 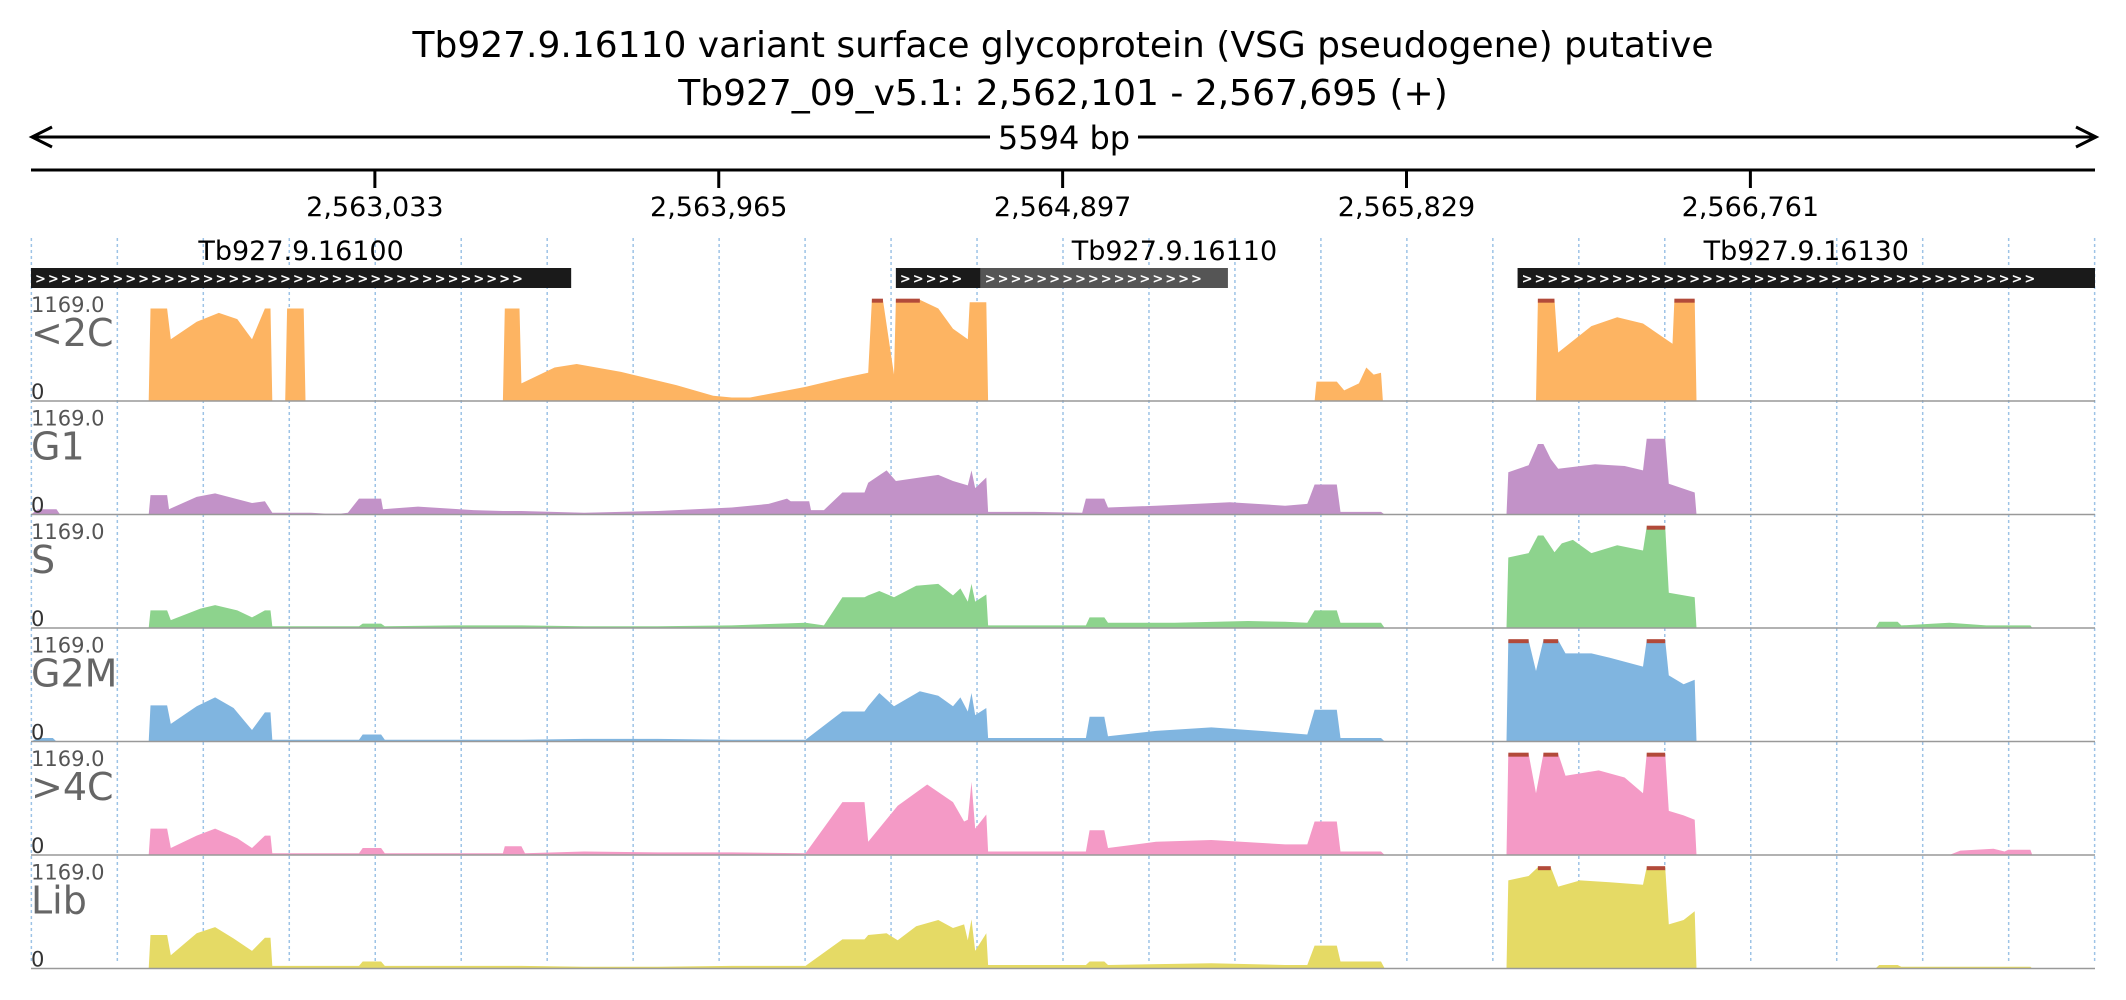 What do you see at coordinates (72, 333) in the screenshot?
I see `track-name: <2C` at bounding box center [72, 333].